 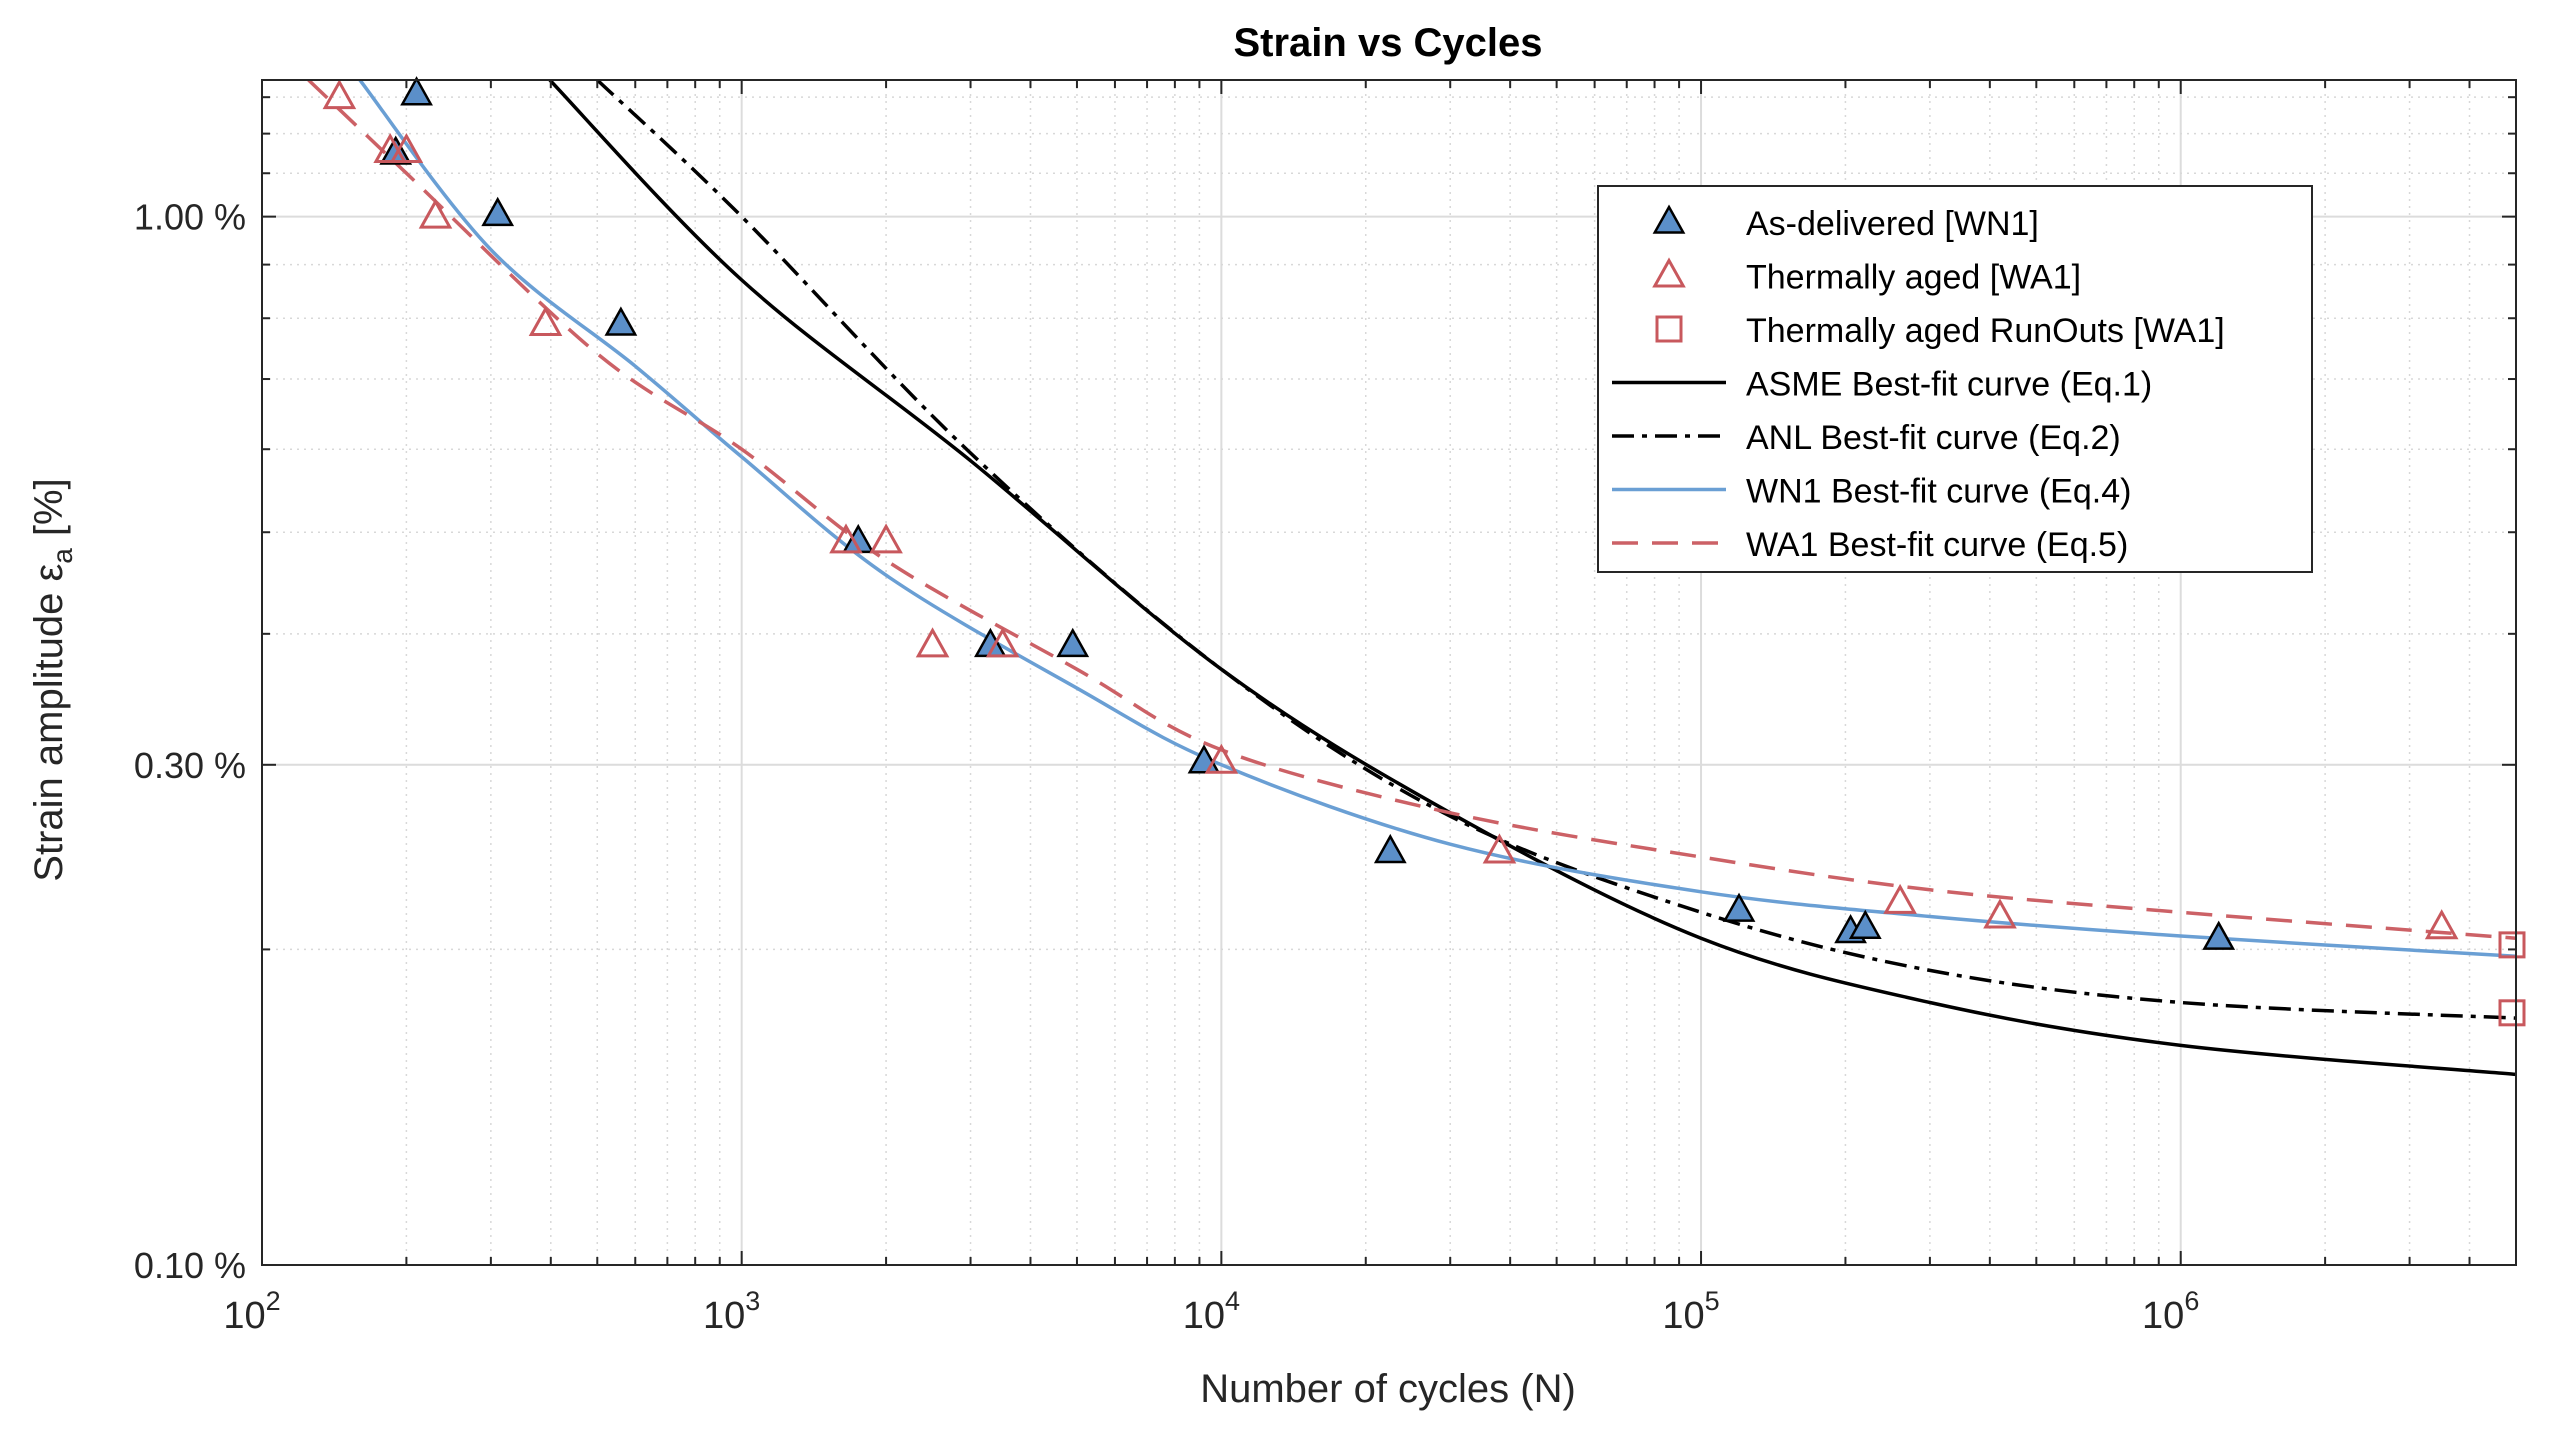 I want to click on legend-entry: WN1 Best-fit curve (Eq.4), so click(x=1871, y=492).